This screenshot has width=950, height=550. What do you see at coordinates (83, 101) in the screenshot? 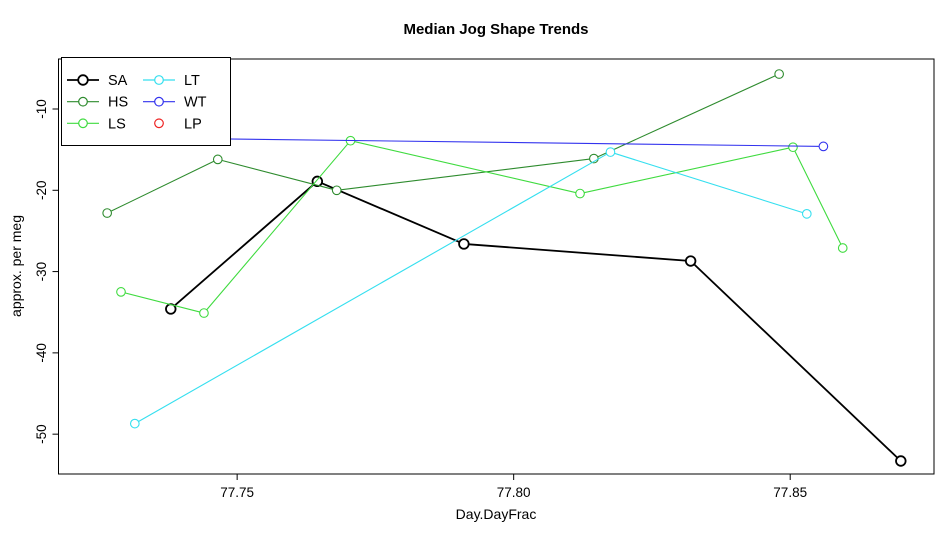
I see `legend-marker-HS` at bounding box center [83, 101].